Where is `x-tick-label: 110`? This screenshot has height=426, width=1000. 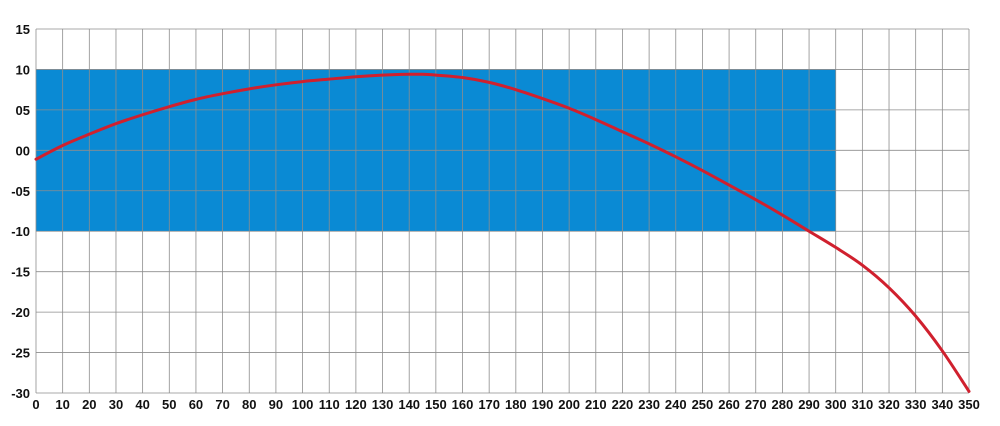
x-tick-label: 110 is located at coordinates (329, 404).